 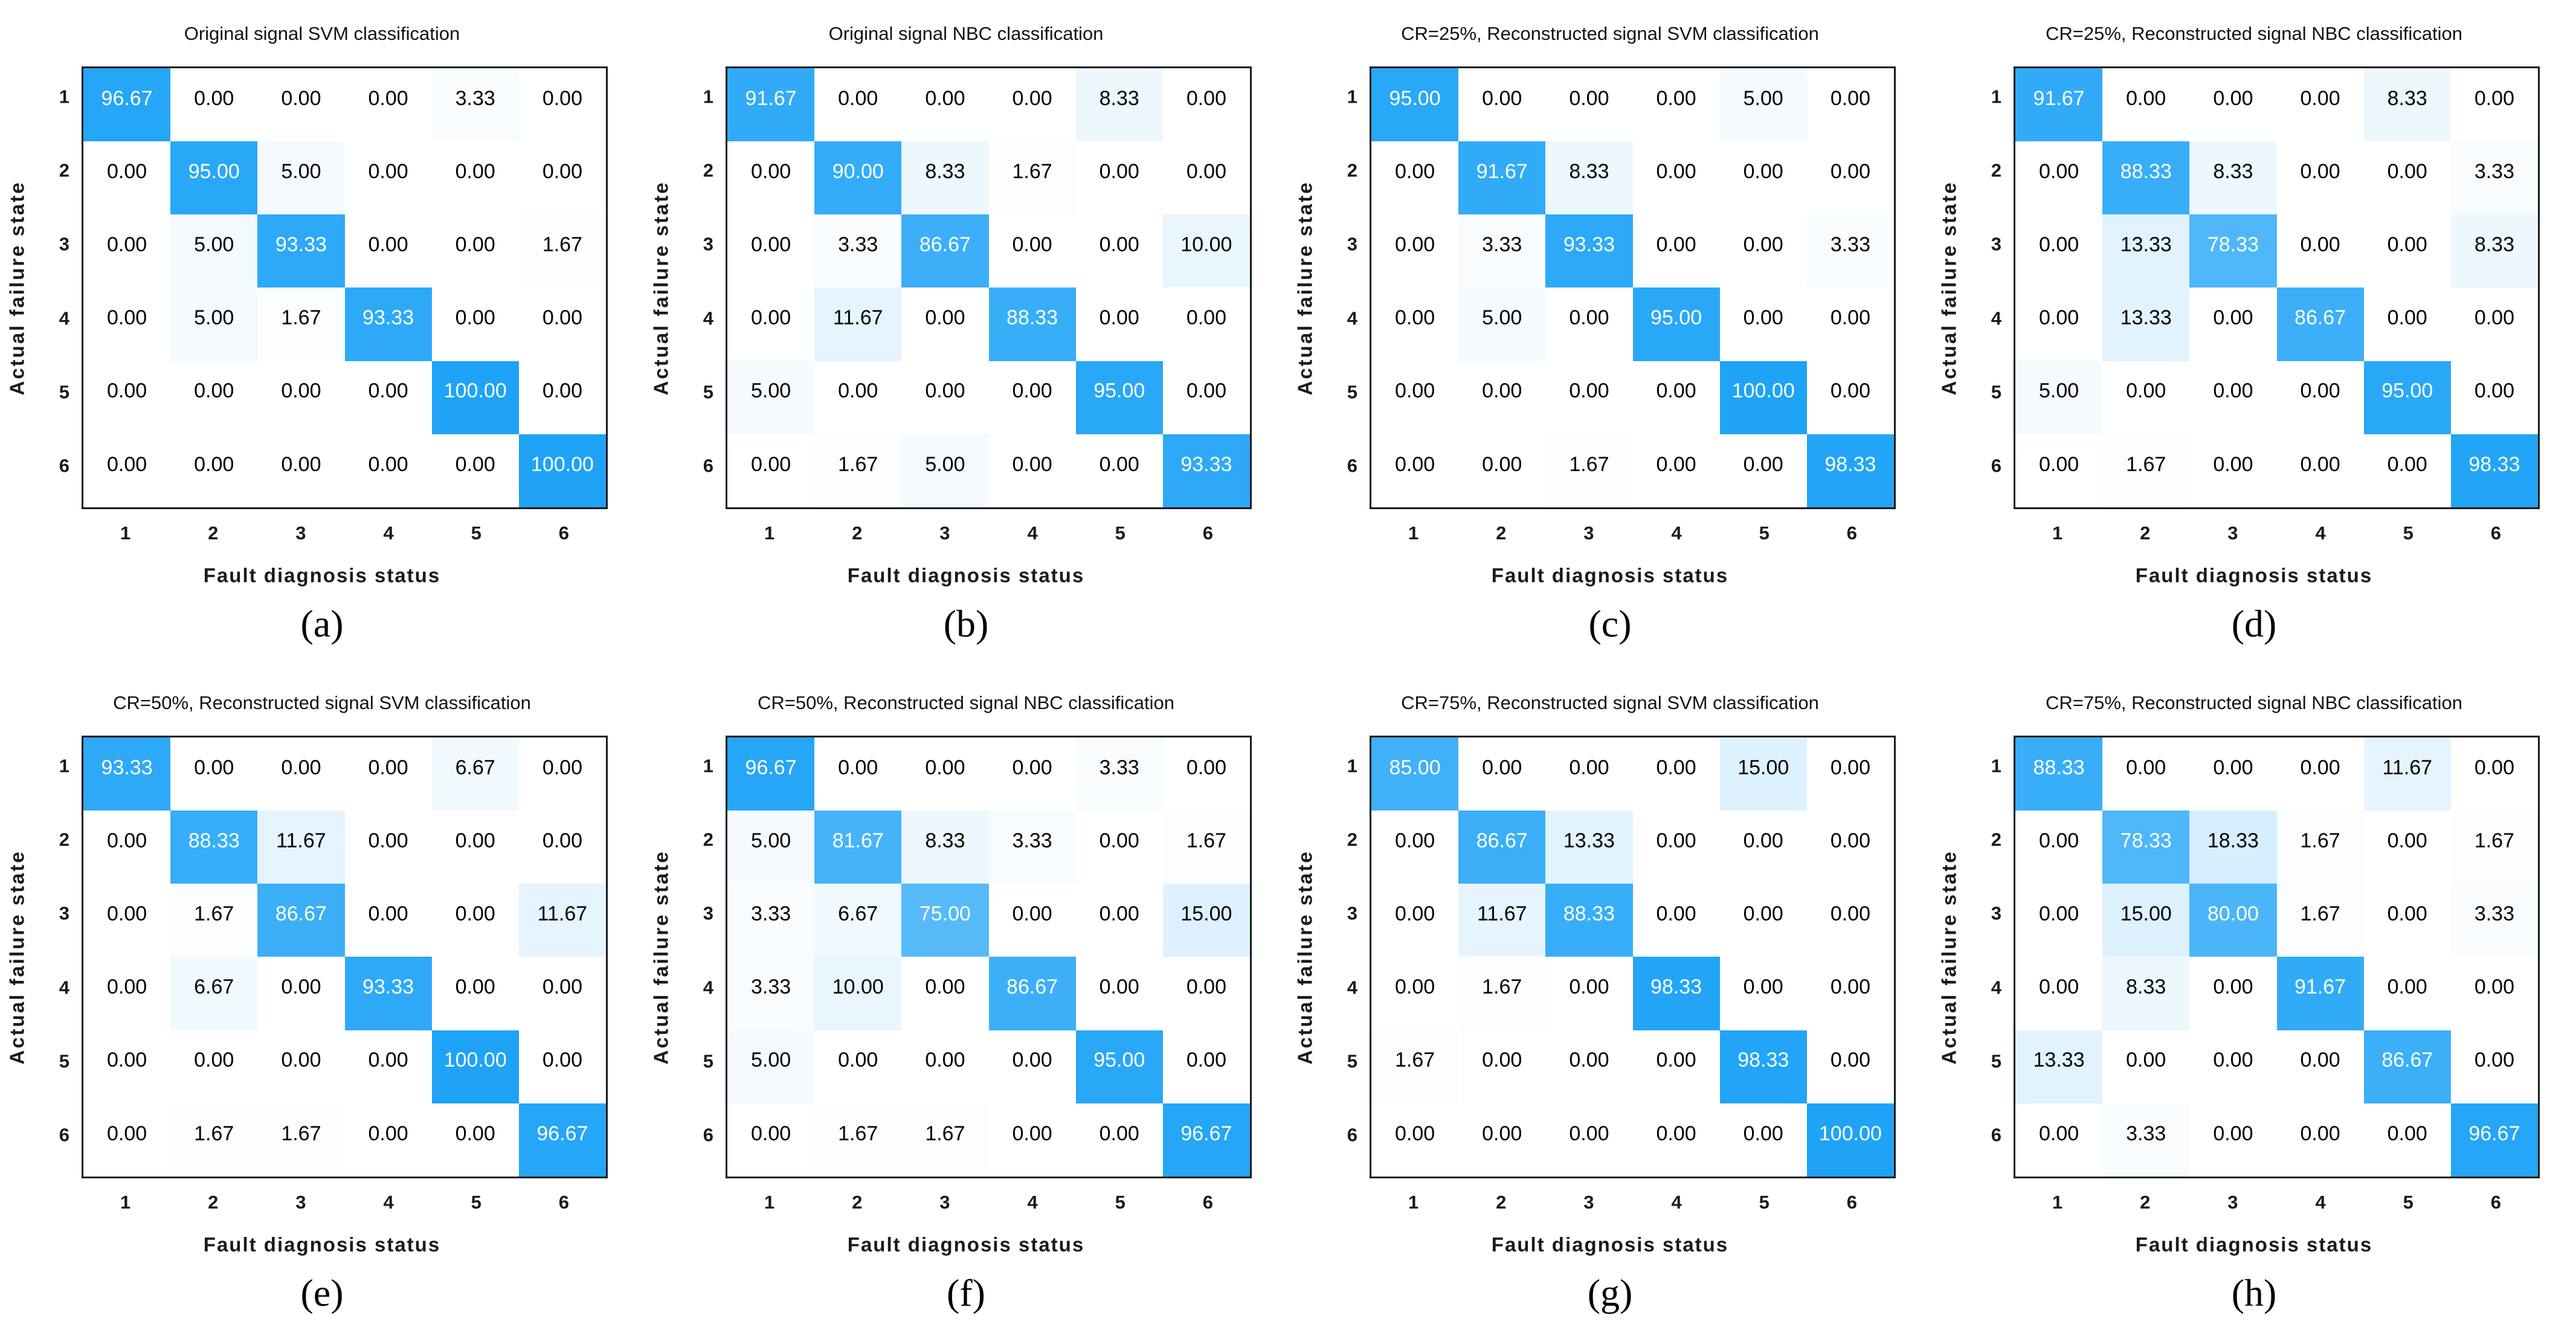 What do you see at coordinates (388, 397) in the screenshot?
I see `matrix-cell-r5-c4: 0.00` at bounding box center [388, 397].